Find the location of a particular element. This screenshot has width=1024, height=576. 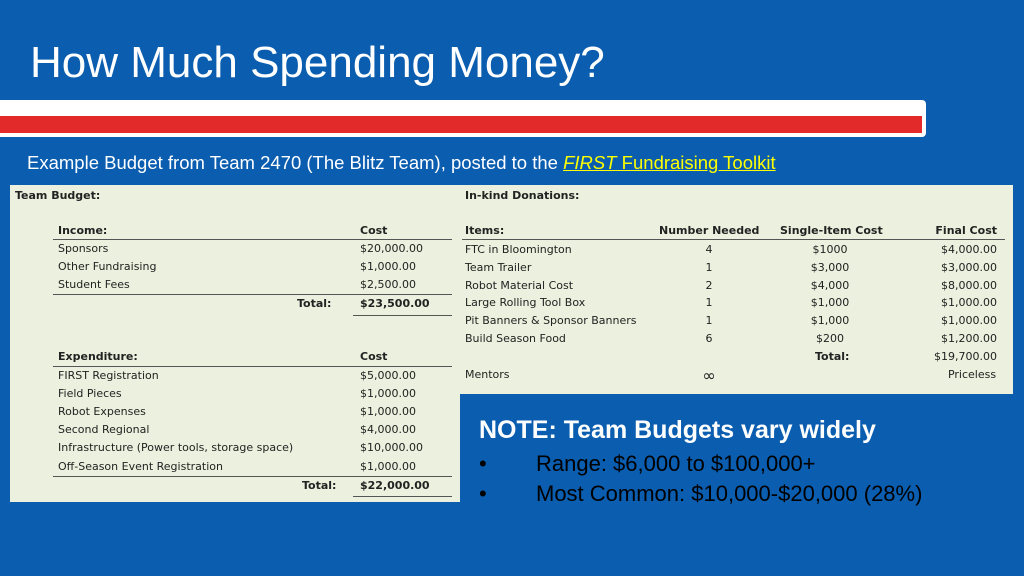

expenditure-cost: $4,000.00 is located at coordinates (388, 429).